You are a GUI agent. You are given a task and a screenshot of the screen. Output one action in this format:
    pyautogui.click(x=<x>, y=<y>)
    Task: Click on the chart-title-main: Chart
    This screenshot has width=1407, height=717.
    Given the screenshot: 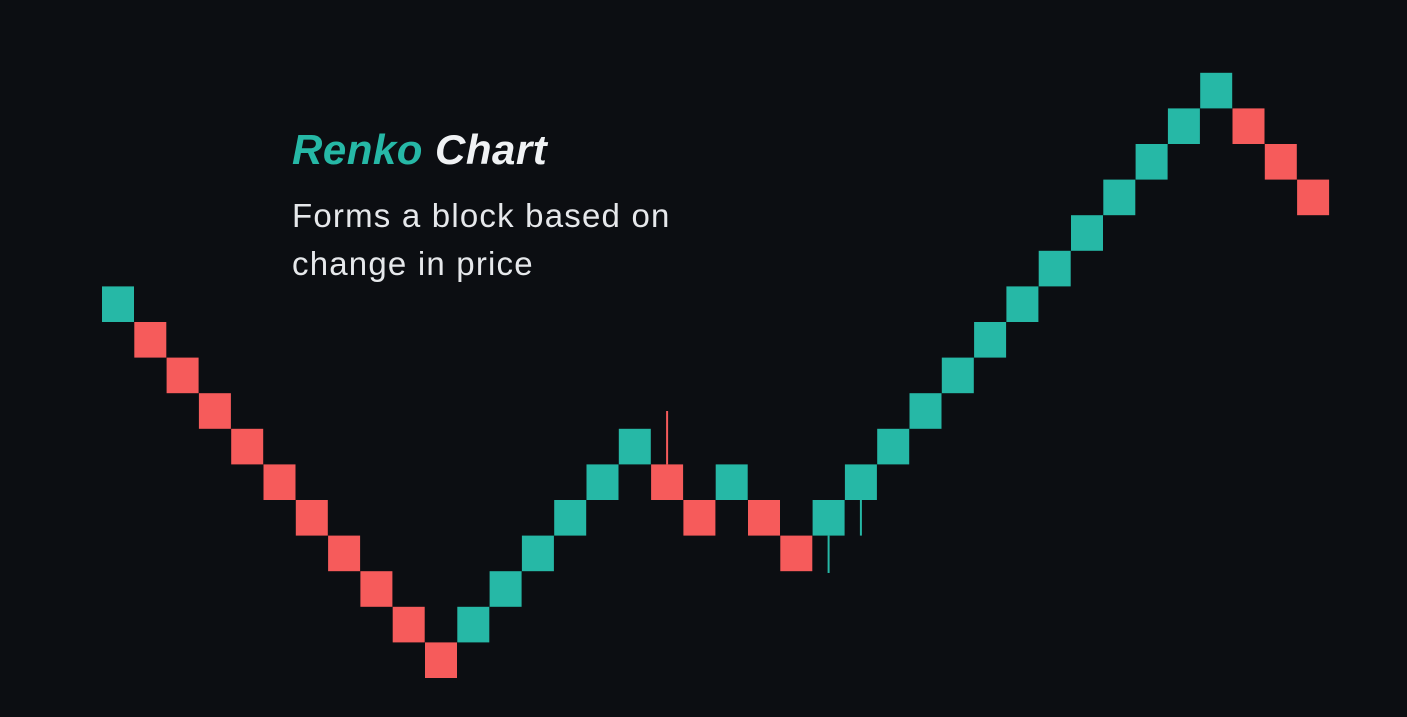 What is the action you would take?
    pyautogui.click(x=491, y=149)
    